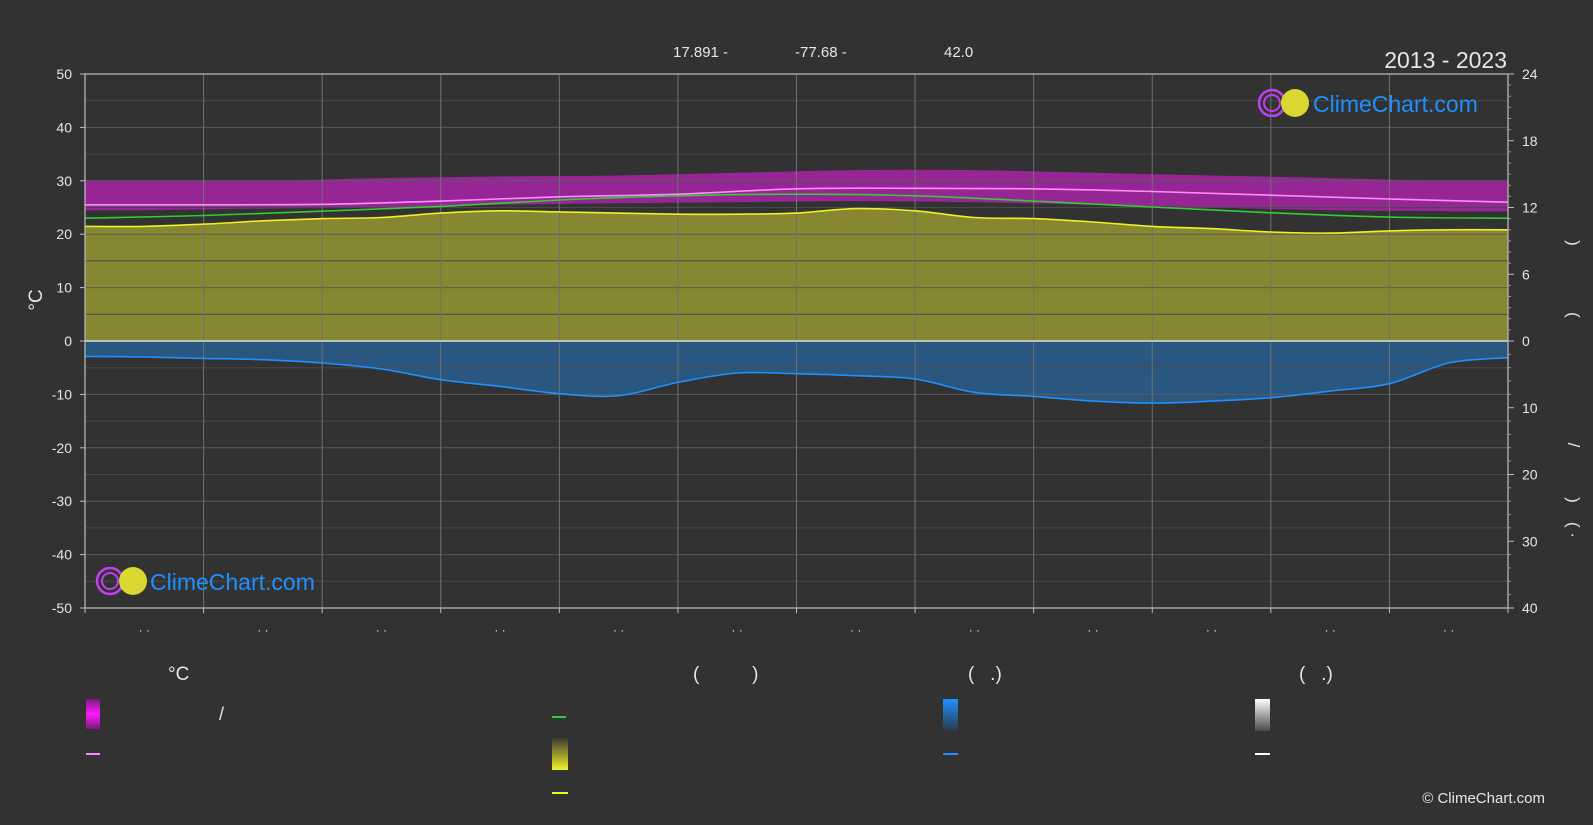 The width and height of the screenshot is (1593, 825). Describe the element at coordinates (1483, 798) in the screenshot. I see `copyright: © ClimeChart.com` at that location.